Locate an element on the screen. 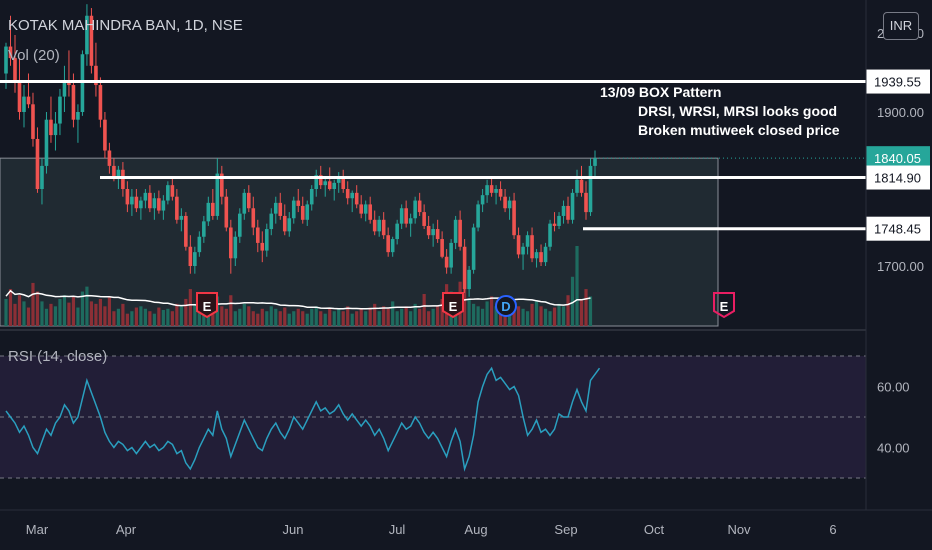  event-marker-e: E is located at coordinates (207, 305).